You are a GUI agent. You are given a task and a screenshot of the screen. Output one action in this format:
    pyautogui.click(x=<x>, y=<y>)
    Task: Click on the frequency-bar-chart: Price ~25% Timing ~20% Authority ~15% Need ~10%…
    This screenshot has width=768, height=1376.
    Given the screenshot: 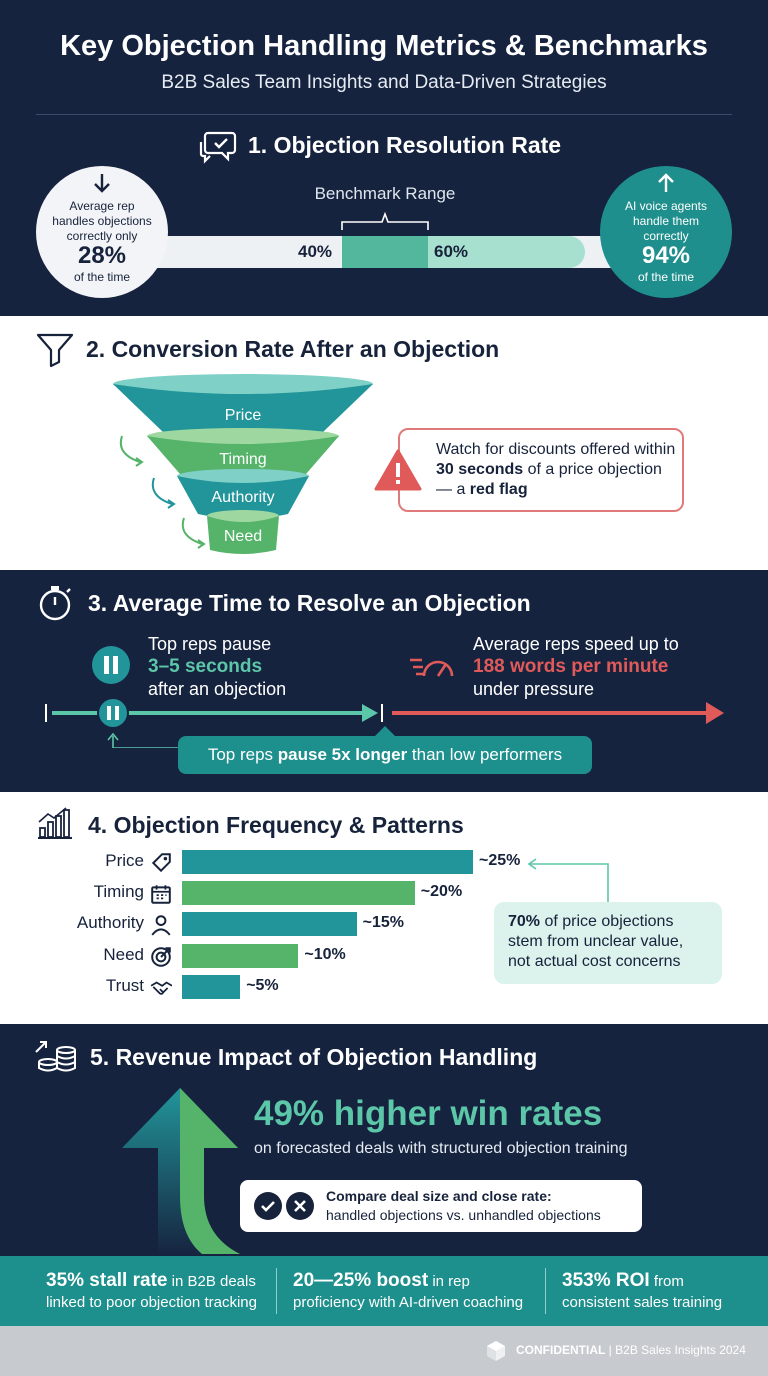 What is the action you would take?
    pyautogui.click(x=280, y=928)
    